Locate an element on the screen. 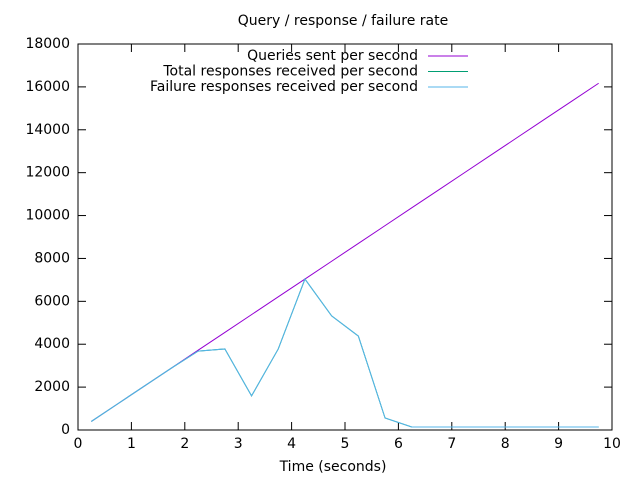 This screenshot has height=480, width=640. x-tick-label: 6 is located at coordinates (398, 444).